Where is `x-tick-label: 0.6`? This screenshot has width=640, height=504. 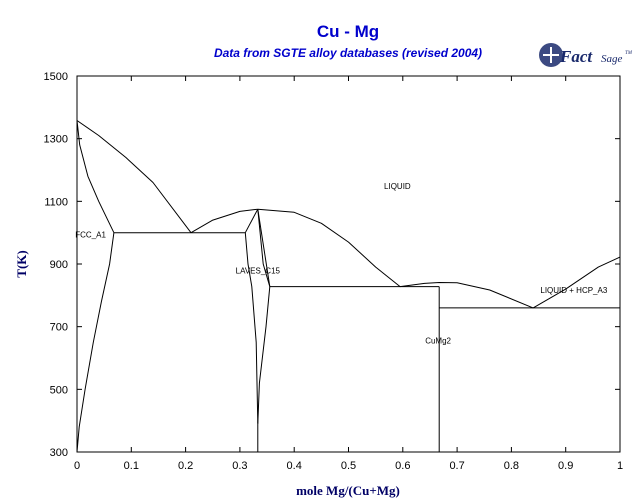 x-tick-label: 0.6 is located at coordinates (402, 466).